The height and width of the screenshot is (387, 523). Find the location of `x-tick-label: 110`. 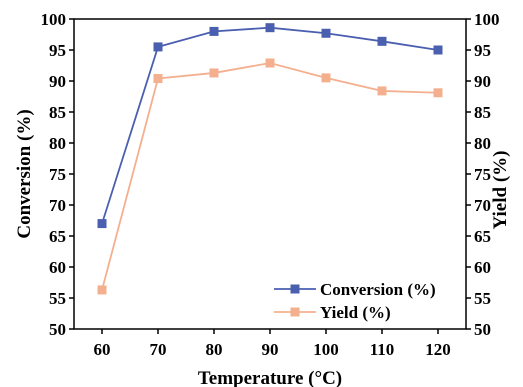

x-tick-label: 110 is located at coordinates (382, 349).